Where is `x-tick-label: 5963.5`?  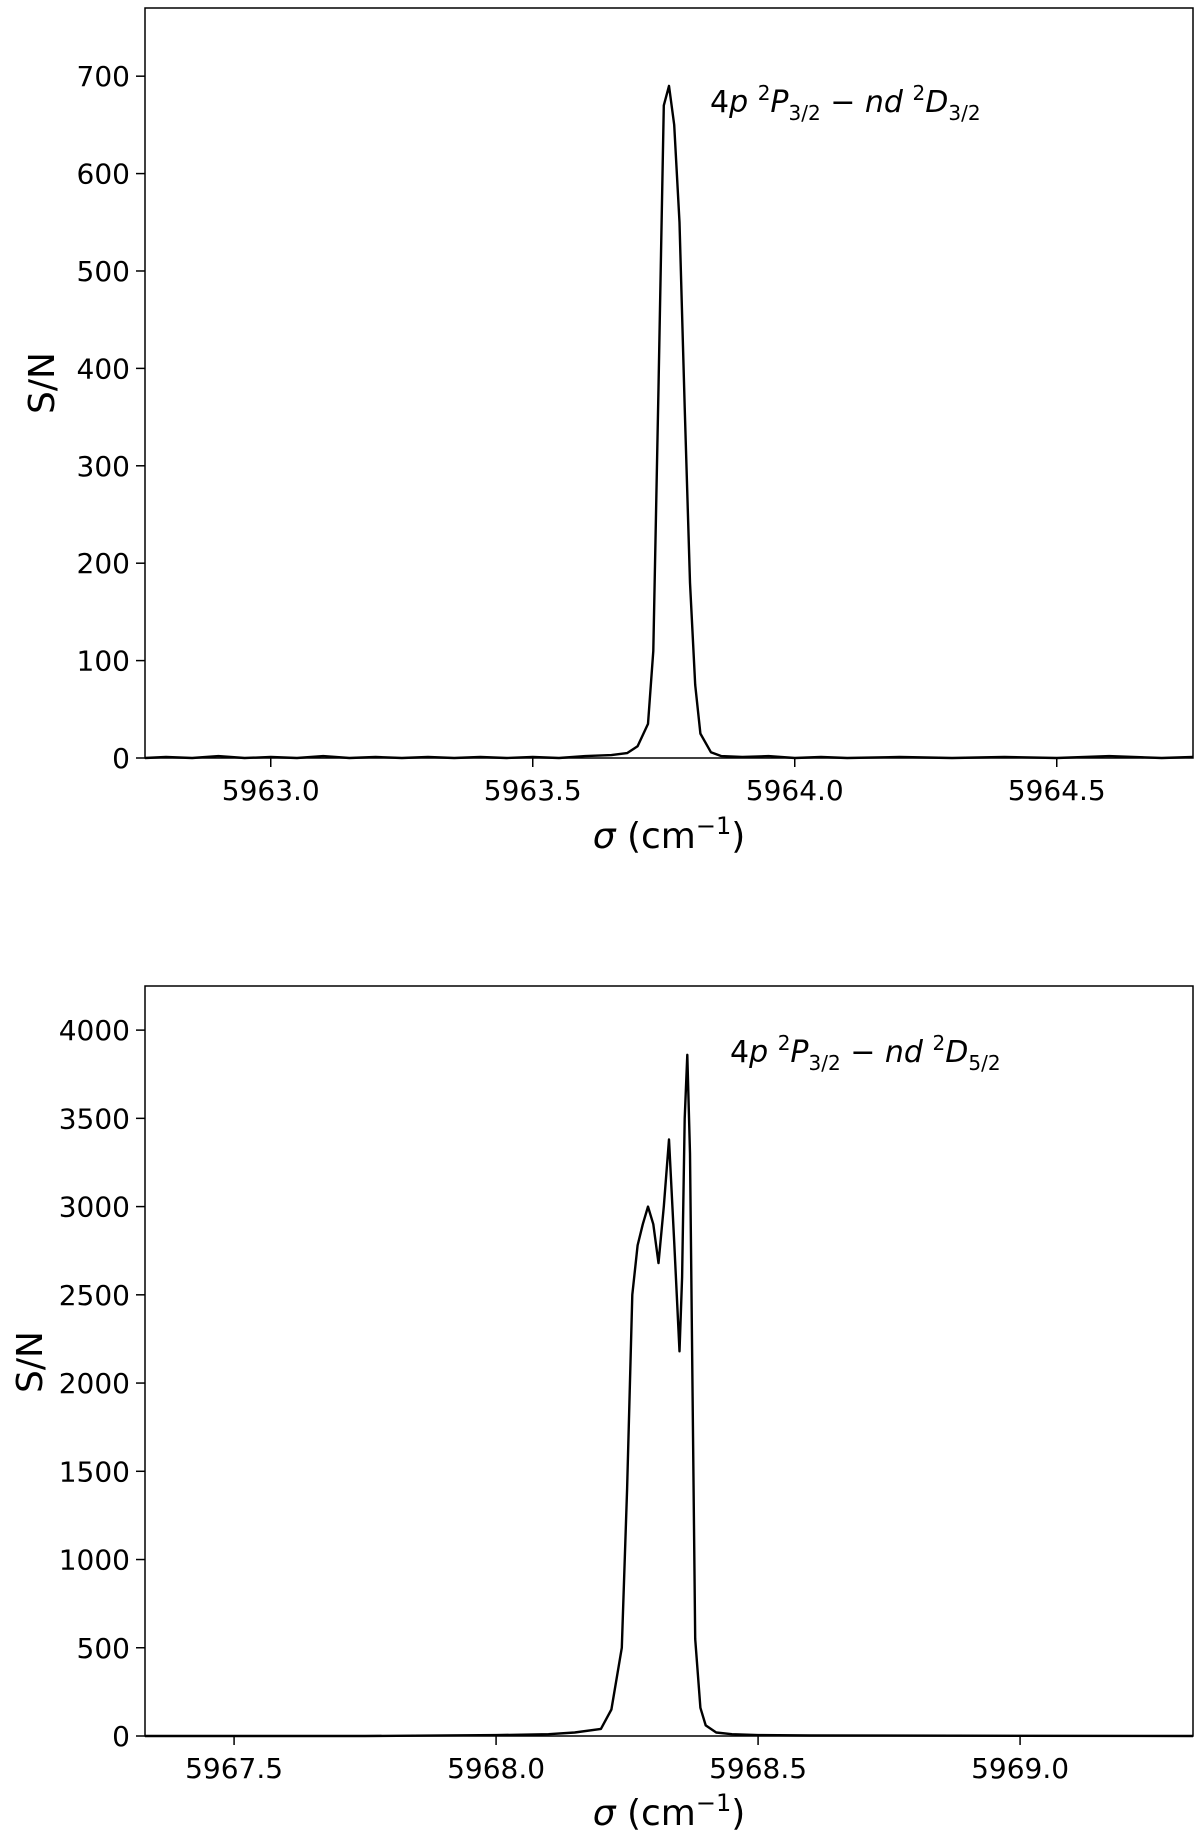 x-tick-label: 5963.5 is located at coordinates (533, 790).